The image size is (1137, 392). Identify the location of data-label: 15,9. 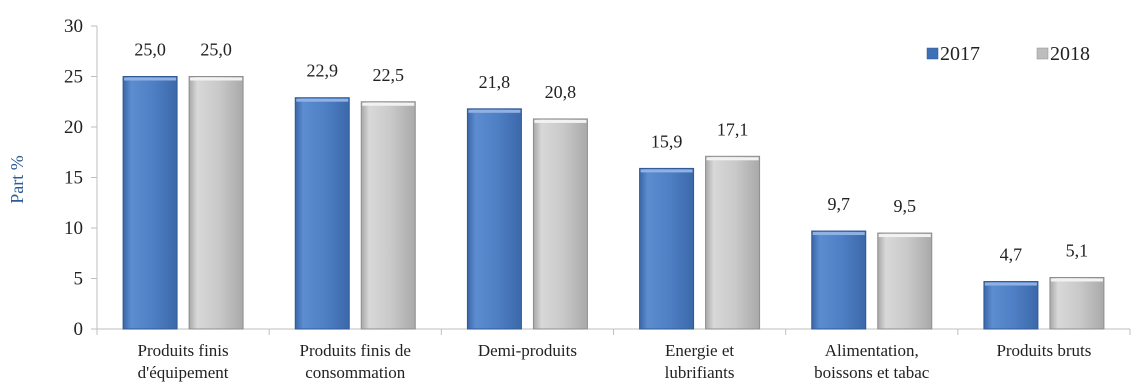
(667, 141).